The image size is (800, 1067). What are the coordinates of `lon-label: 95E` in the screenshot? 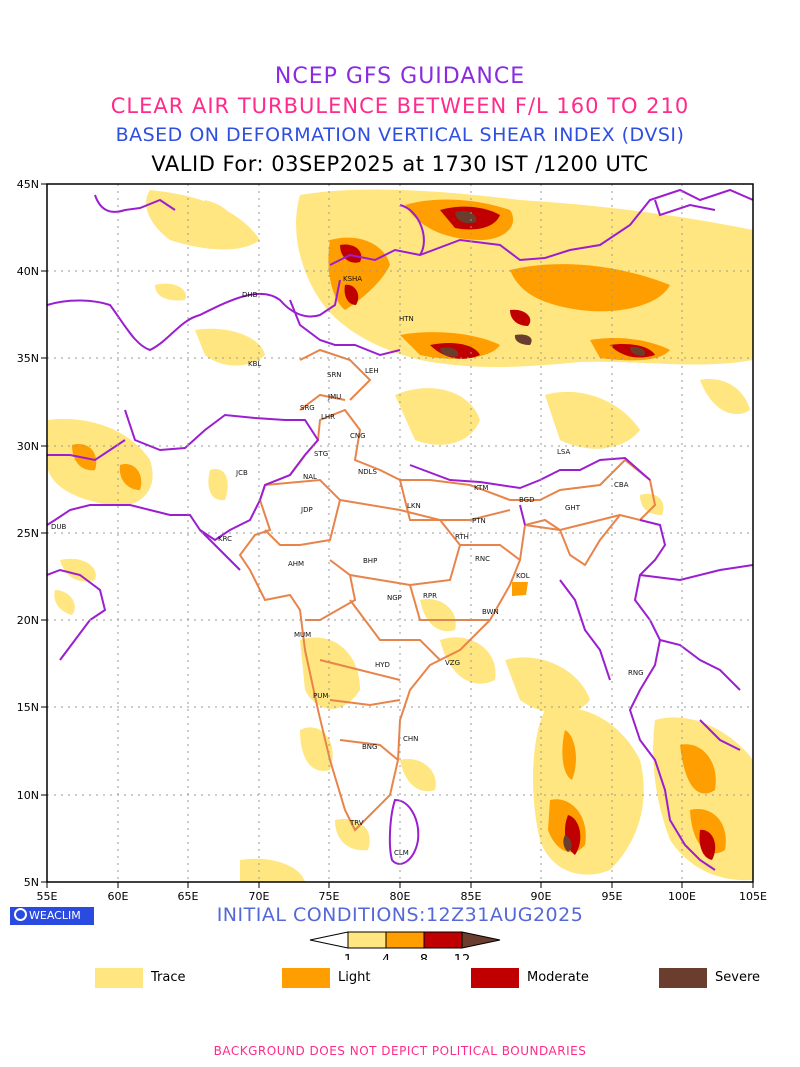 It's located at (612, 896).